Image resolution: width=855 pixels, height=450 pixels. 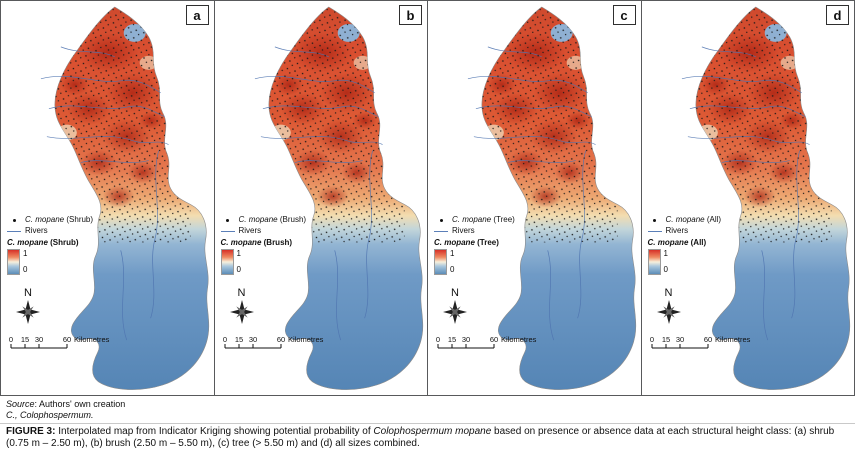 I want to click on caption-divider, so click(x=427, y=423).